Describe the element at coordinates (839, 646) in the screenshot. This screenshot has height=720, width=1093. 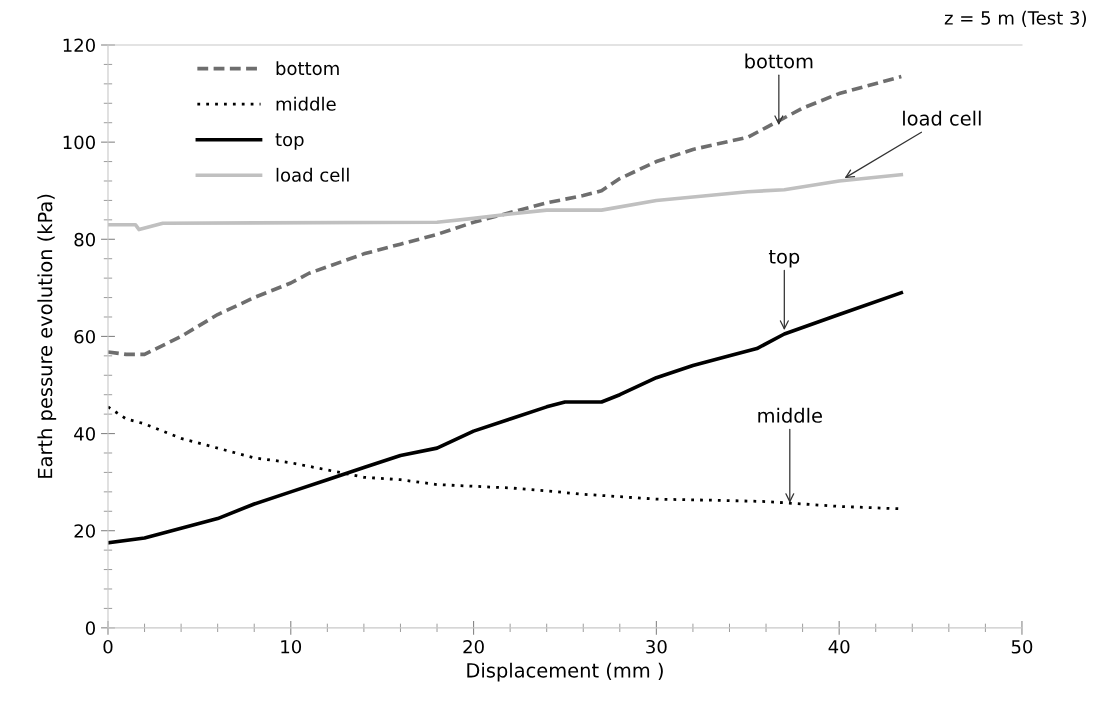
I see `x-tick-label: 40` at that location.